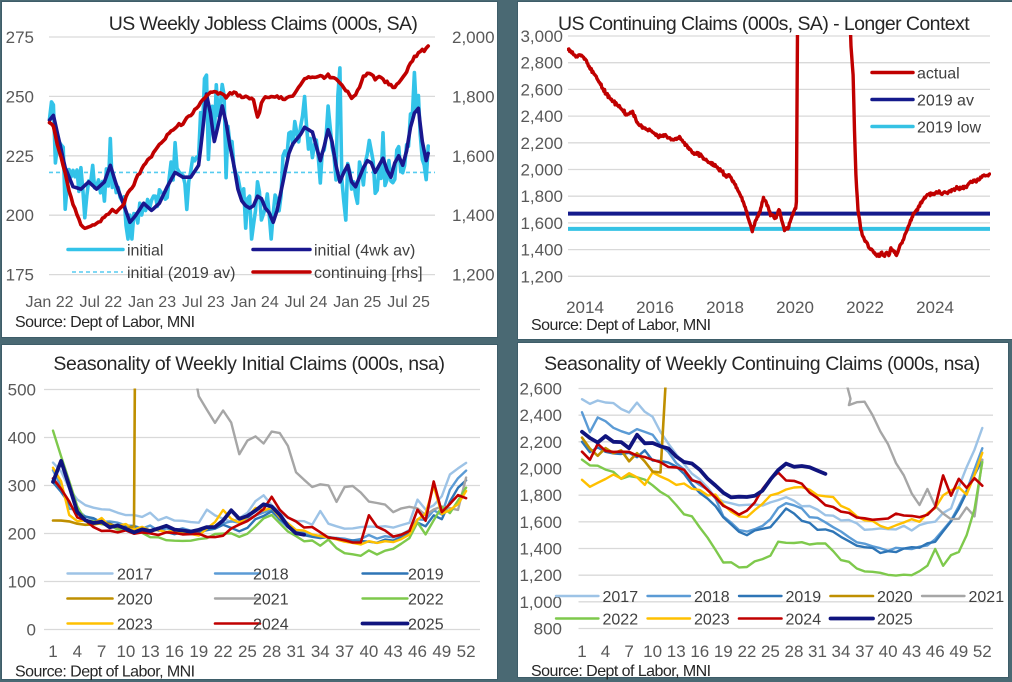 The height and width of the screenshot is (682, 1012). I want to click on svg-text: 2016, so click(655, 307).